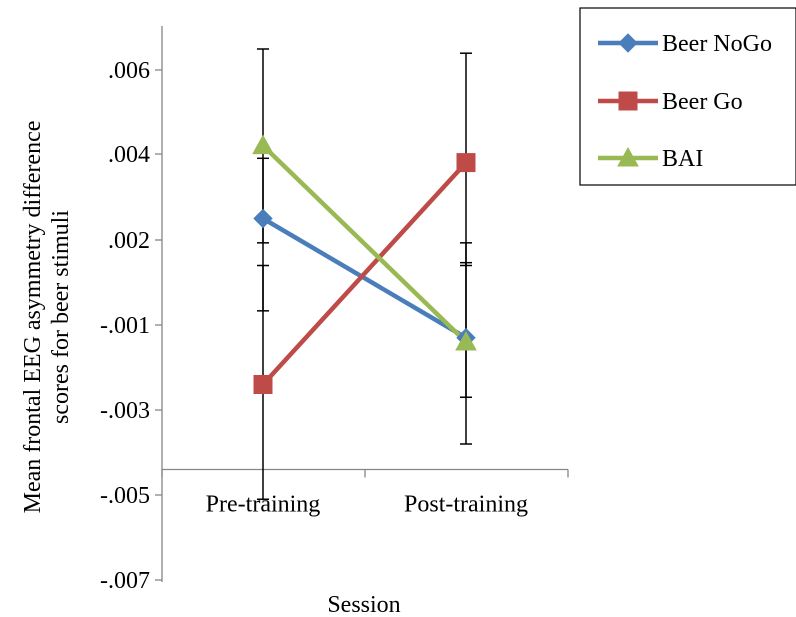 The image size is (796, 617). I want to click on y-tick-label: -.001, so click(125, 326).